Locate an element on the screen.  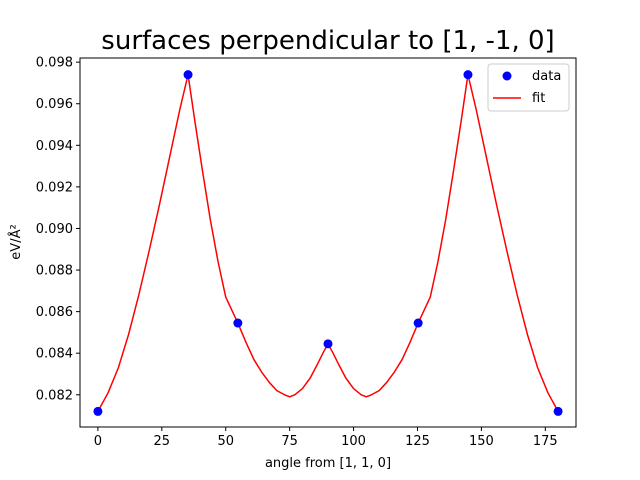
y-tick-label: 0.094 is located at coordinates (54, 146).